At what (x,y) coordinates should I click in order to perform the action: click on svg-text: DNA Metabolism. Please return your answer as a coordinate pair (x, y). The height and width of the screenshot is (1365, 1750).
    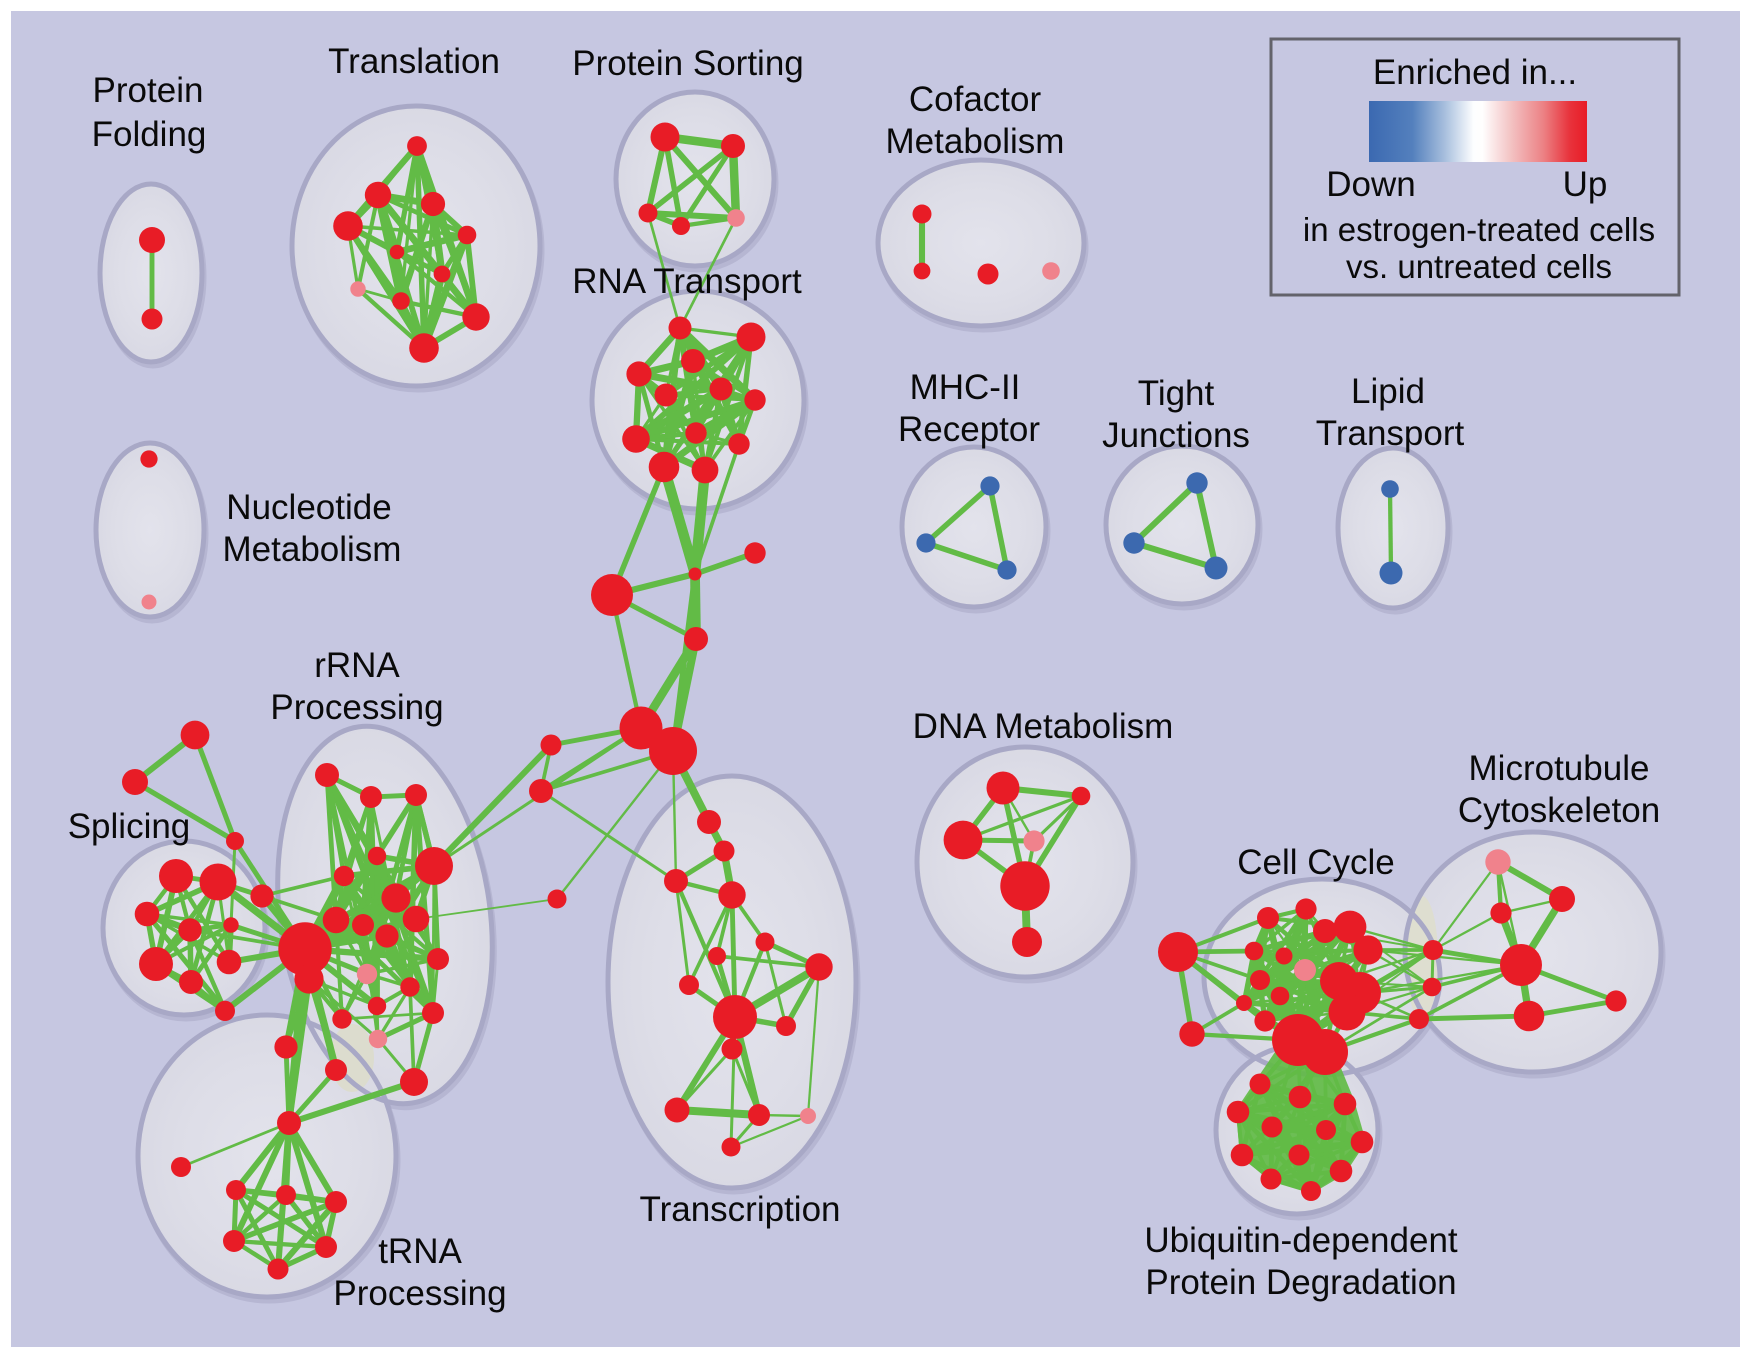
    Looking at the image, I should click on (1043, 726).